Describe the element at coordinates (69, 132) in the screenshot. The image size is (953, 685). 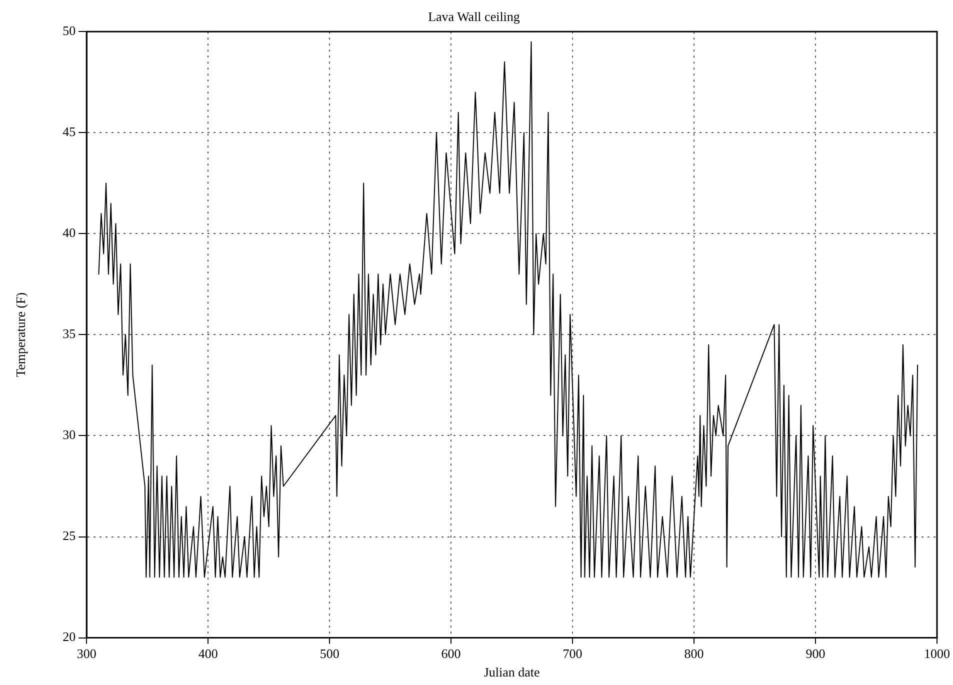
I see `y-tick-label: 45` at that location.